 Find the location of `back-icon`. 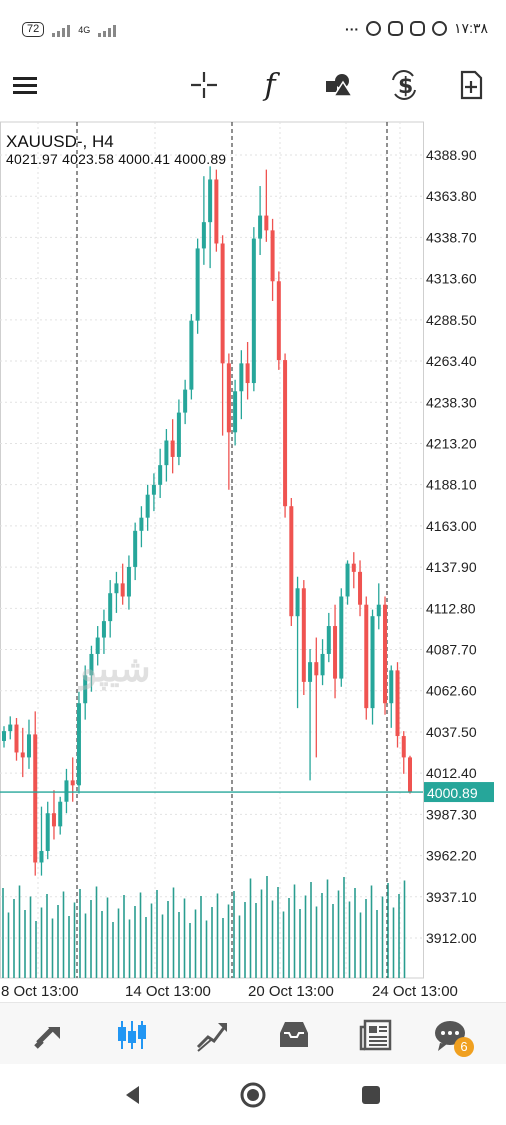

back-icon is located at coordinates (132, 1095).